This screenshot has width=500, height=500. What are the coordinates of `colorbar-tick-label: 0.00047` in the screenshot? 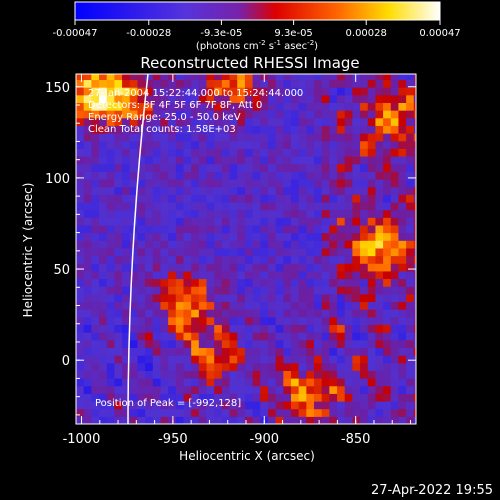 It's located at (439, 33).